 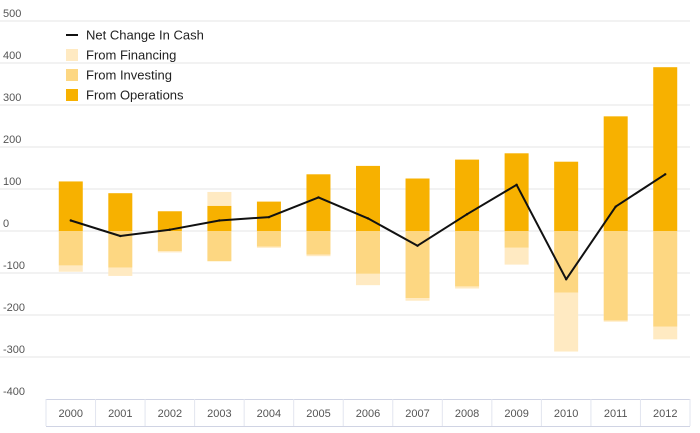 I want to click on legend-label: From Investing, so click(x=129, y=75).